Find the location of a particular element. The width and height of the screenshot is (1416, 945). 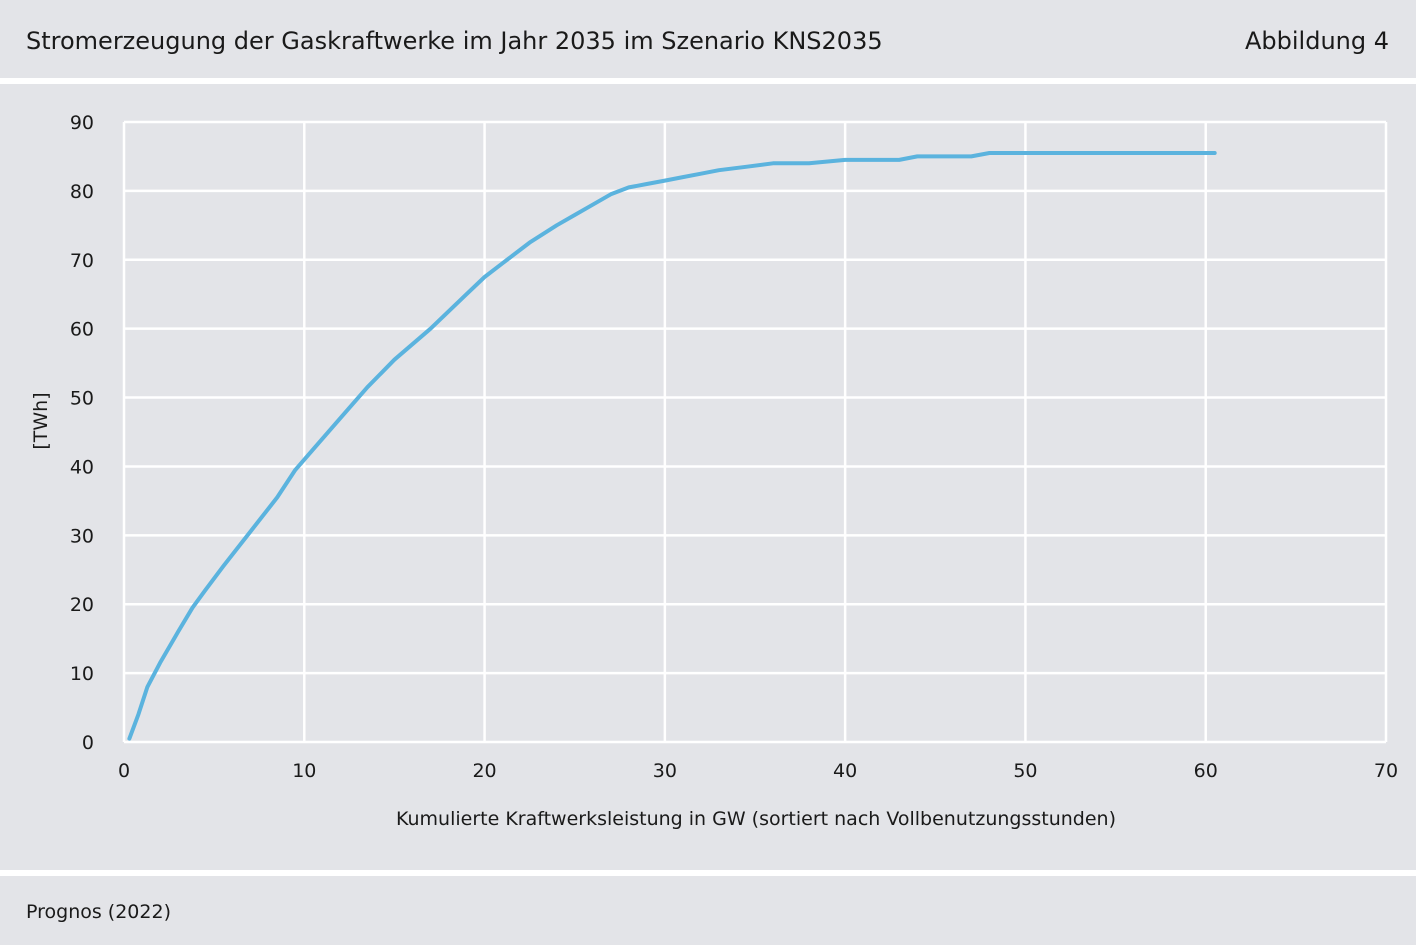

y-tick-label: 80 is located at coordinates (82, 192).